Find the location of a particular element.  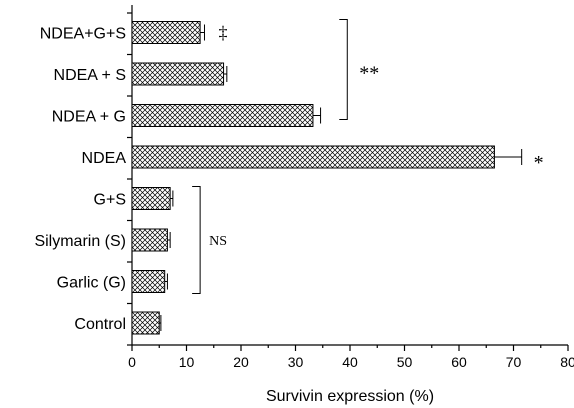

x-tick-label-4: 40 is located at coordinates (350, 362).